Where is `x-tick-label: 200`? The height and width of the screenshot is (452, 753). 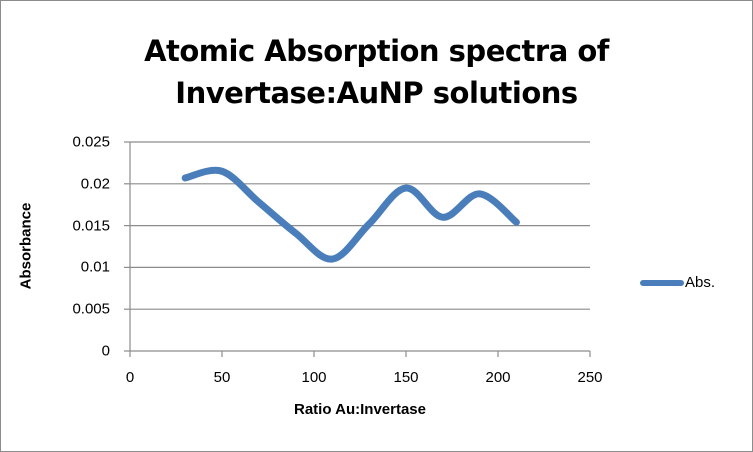 x-tick-label: 200 is located at coordinates (498, 377).